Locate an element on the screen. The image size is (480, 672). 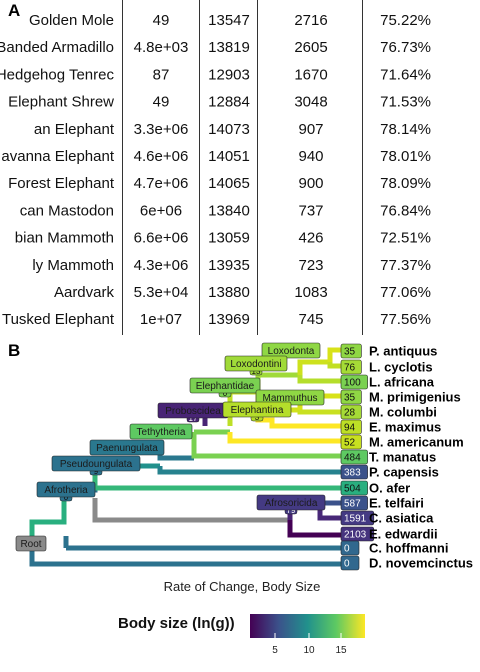
tip-rate-value: 76 is located at coordinates (350, 368).